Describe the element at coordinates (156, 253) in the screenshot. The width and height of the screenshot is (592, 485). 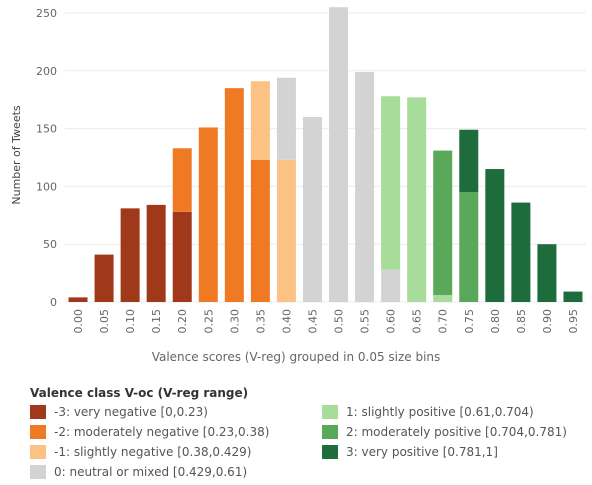
I see `bar-segment-0.15-series-0` at that location.